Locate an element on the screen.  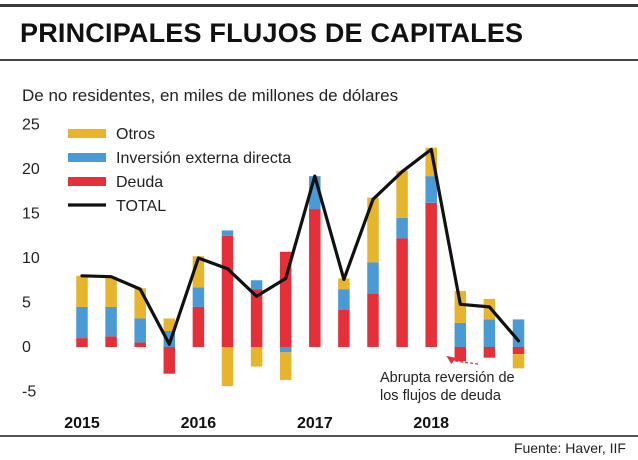
legend-label: TOTAL is located at coordinates (141, 206).